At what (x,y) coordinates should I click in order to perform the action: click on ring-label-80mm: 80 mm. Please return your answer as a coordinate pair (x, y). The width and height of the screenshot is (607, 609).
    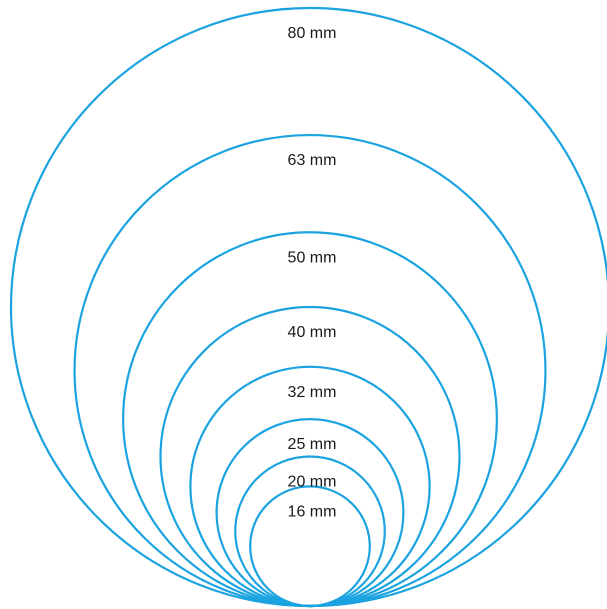
    Looking at the image, I should click on (312, 33).